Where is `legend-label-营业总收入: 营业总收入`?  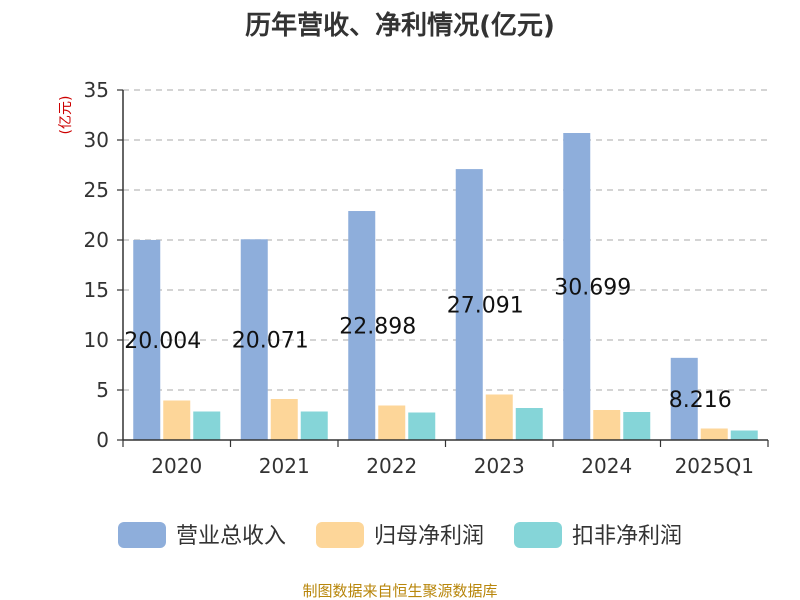
legend-label-营业总收入: 营业总收入 is located at coordinates (231, 536).